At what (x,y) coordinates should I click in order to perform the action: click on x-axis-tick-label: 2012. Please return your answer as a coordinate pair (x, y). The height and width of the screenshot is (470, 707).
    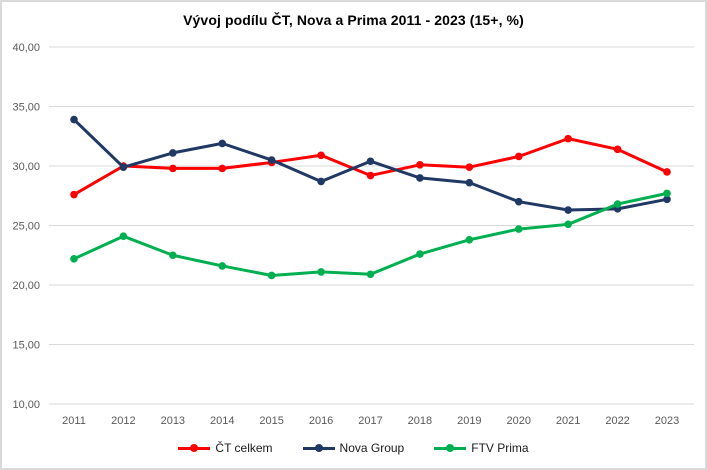
    Looking at the image, I should click on (123, 421).